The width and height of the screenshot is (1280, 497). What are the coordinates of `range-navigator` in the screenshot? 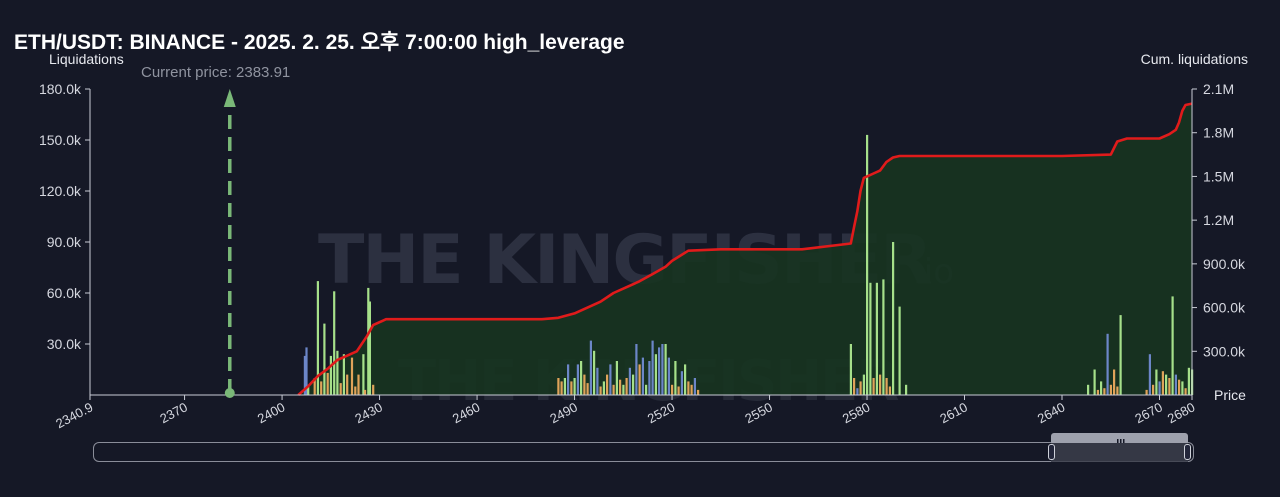 It's located at (643, 452).